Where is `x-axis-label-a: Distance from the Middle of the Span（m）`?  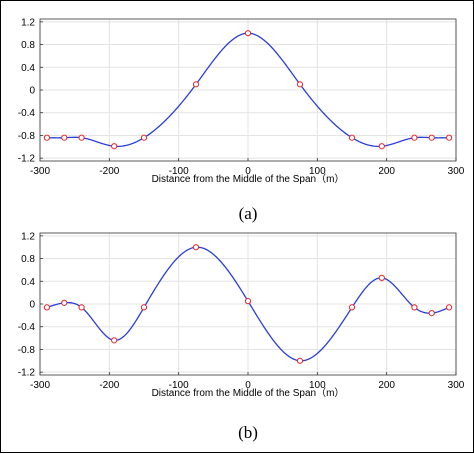
x-axis-label-a: Distance from the Middle of the Span（m） is located at coordinates (248, 179).